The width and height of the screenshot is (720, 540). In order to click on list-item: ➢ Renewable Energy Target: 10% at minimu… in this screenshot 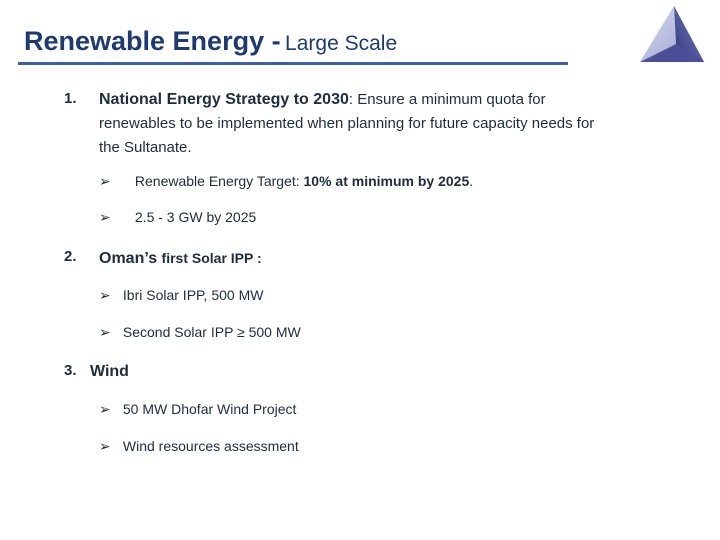, I will do `click(286, 181)`.